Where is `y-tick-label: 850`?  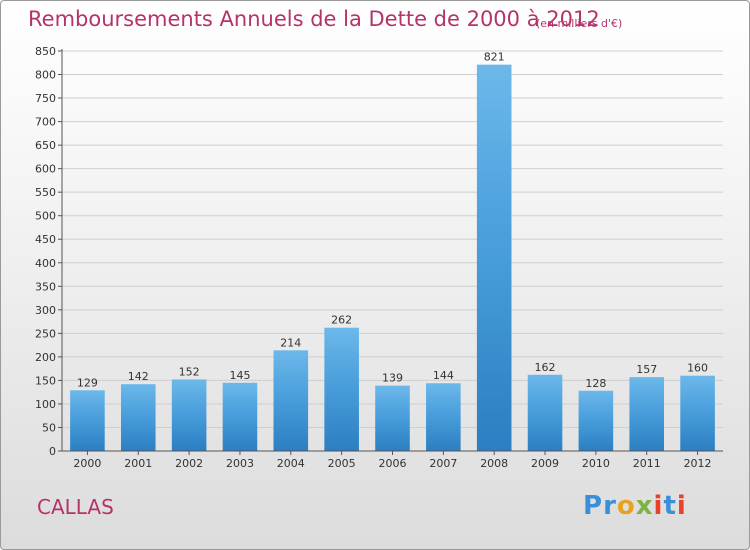
y-tick-label: 850 is located at coordinates (45, 51).